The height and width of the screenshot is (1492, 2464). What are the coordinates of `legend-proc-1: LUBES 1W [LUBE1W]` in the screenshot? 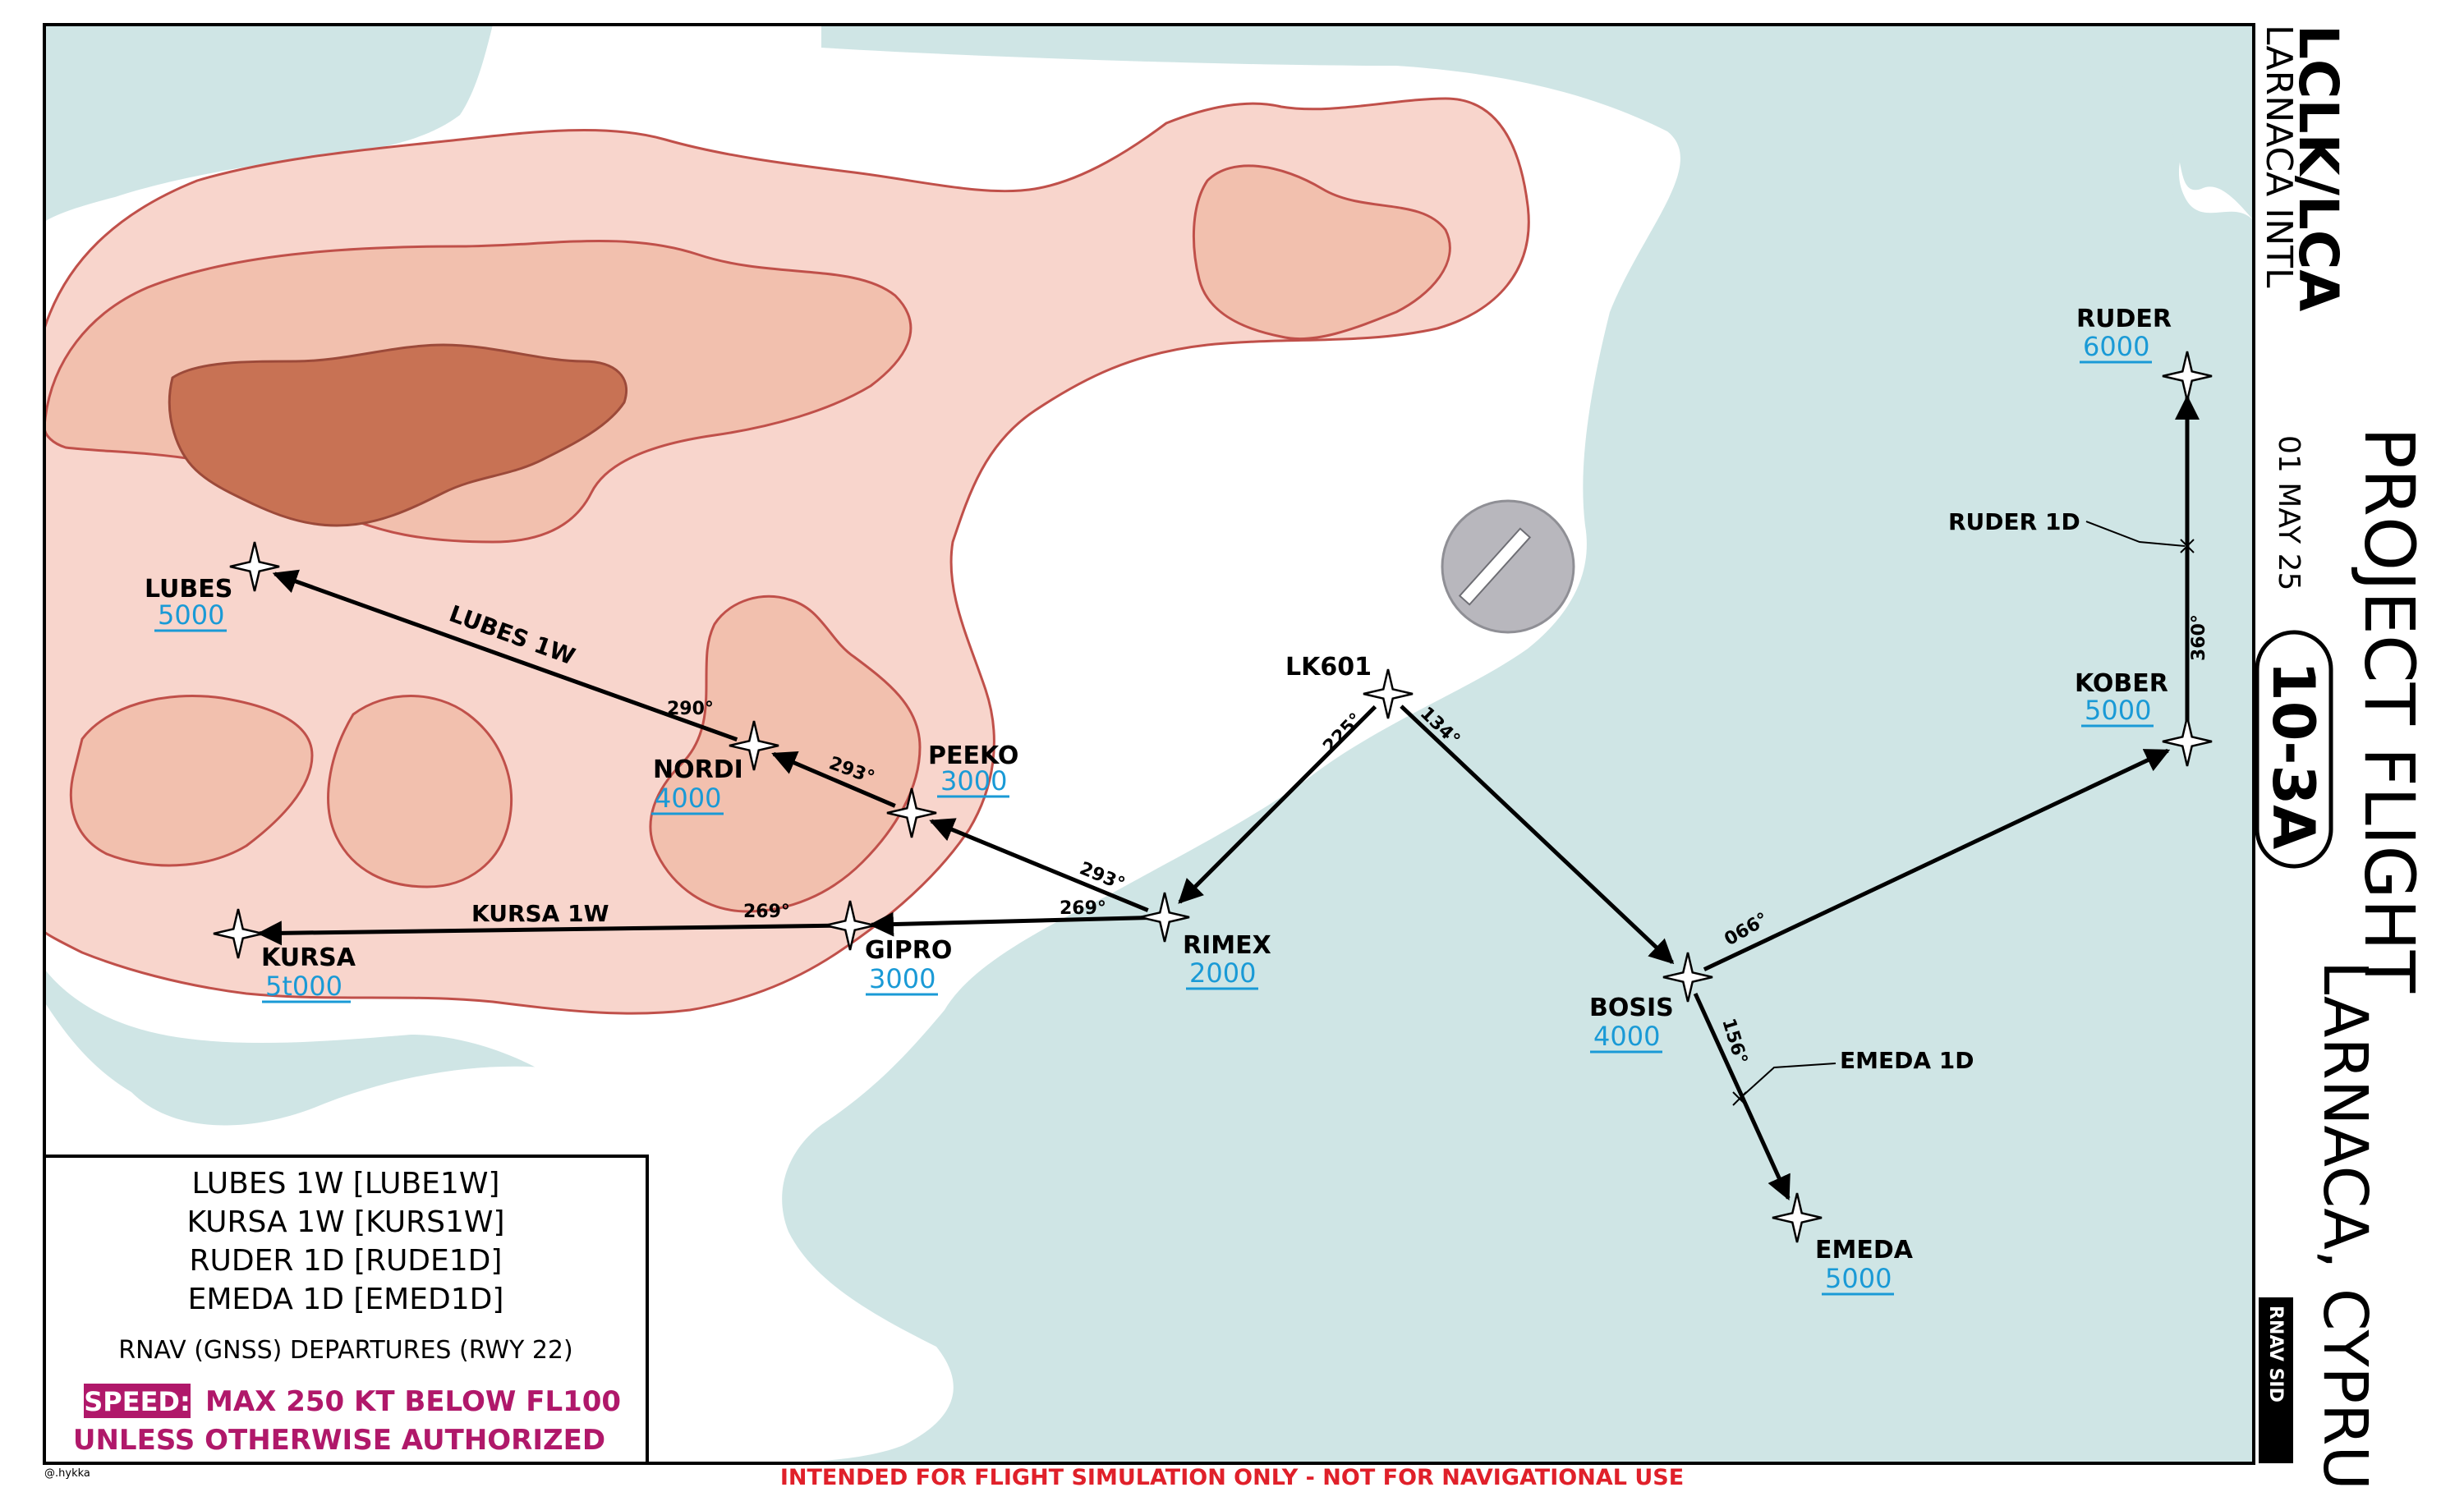 It's located at (346, 1183).